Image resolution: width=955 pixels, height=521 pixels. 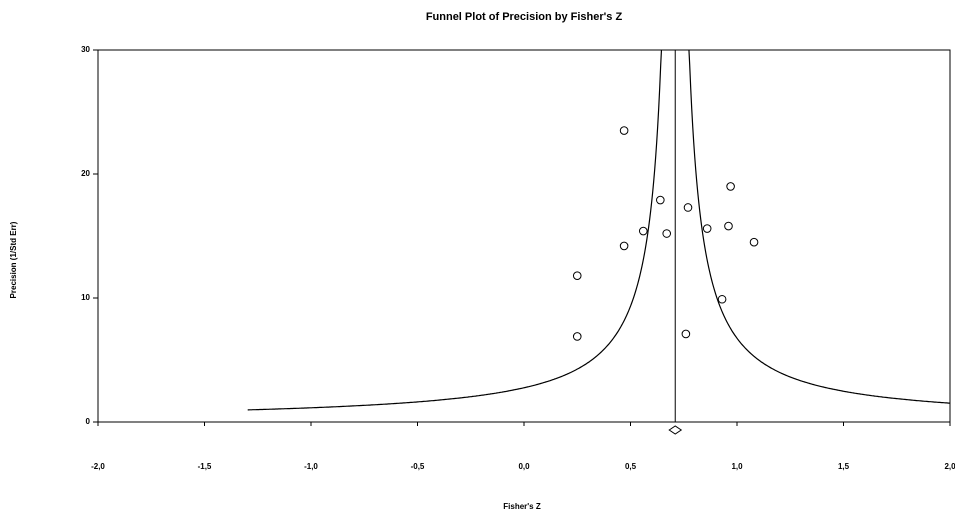 I want to click on x-tick-label: -1,0, so click(x=311, y=466).